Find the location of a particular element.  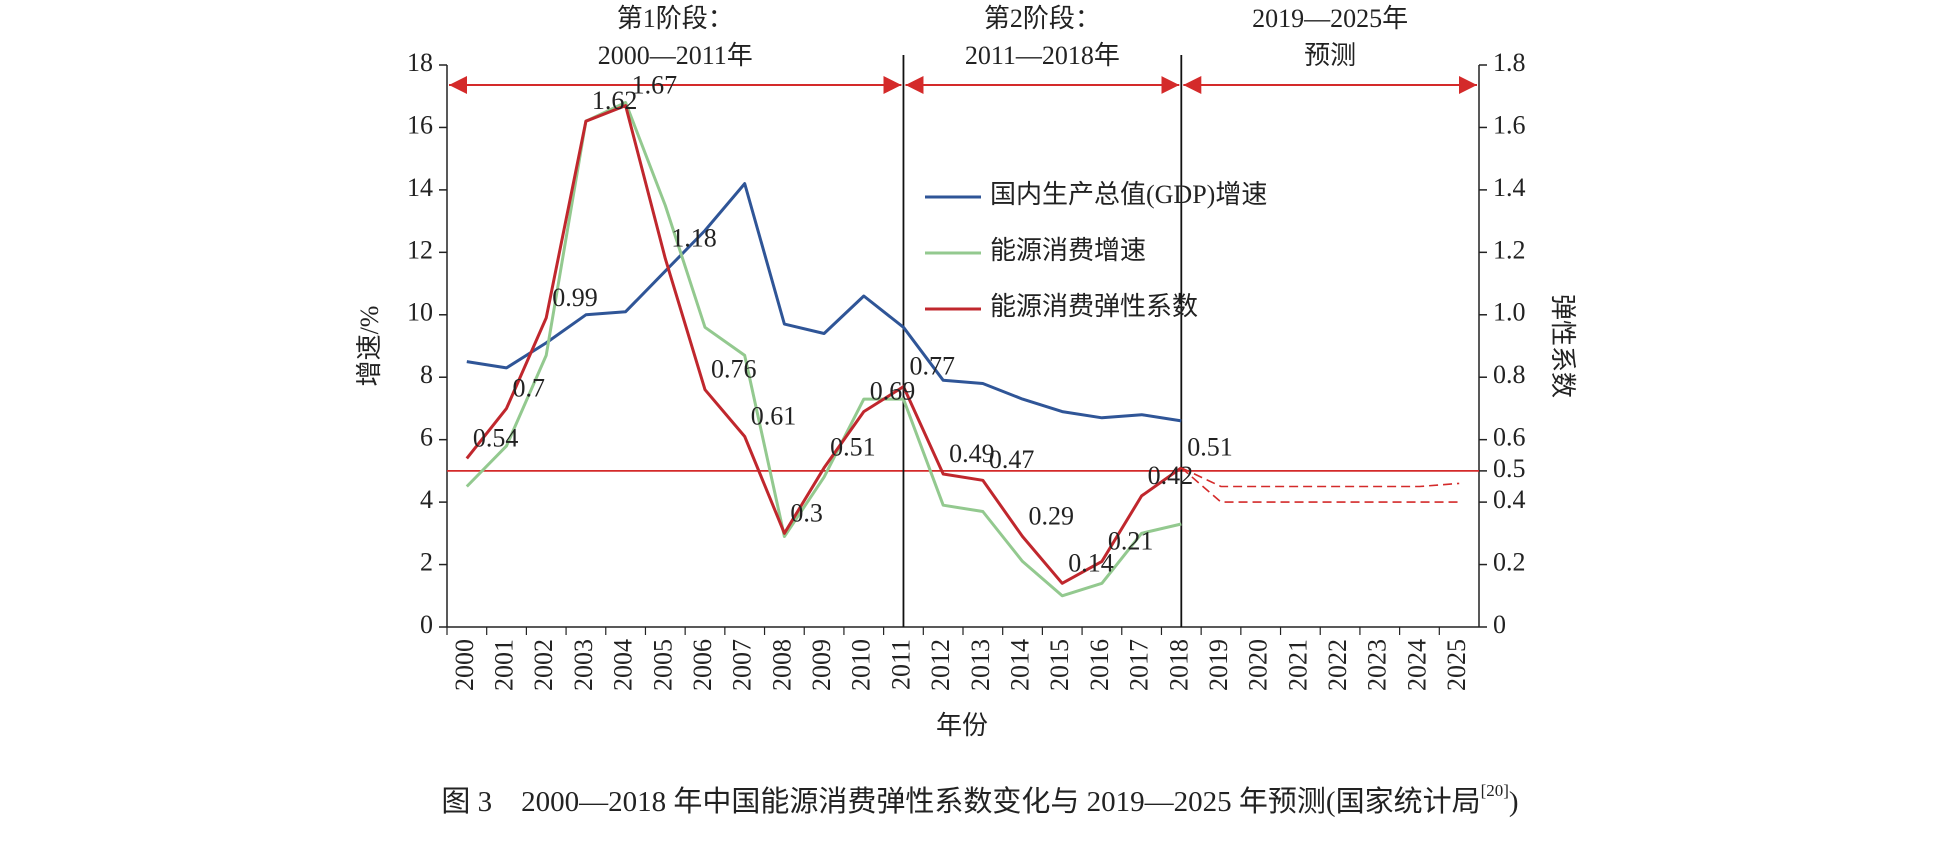

x-tick-label: 2014 is located at coordinates (1020, 665).